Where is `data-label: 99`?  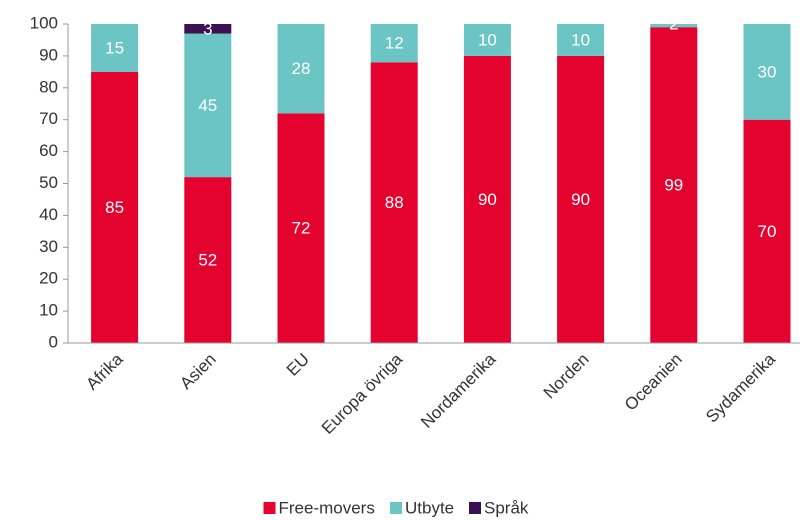 data-label: 99 is located at coordinates (673, 185).